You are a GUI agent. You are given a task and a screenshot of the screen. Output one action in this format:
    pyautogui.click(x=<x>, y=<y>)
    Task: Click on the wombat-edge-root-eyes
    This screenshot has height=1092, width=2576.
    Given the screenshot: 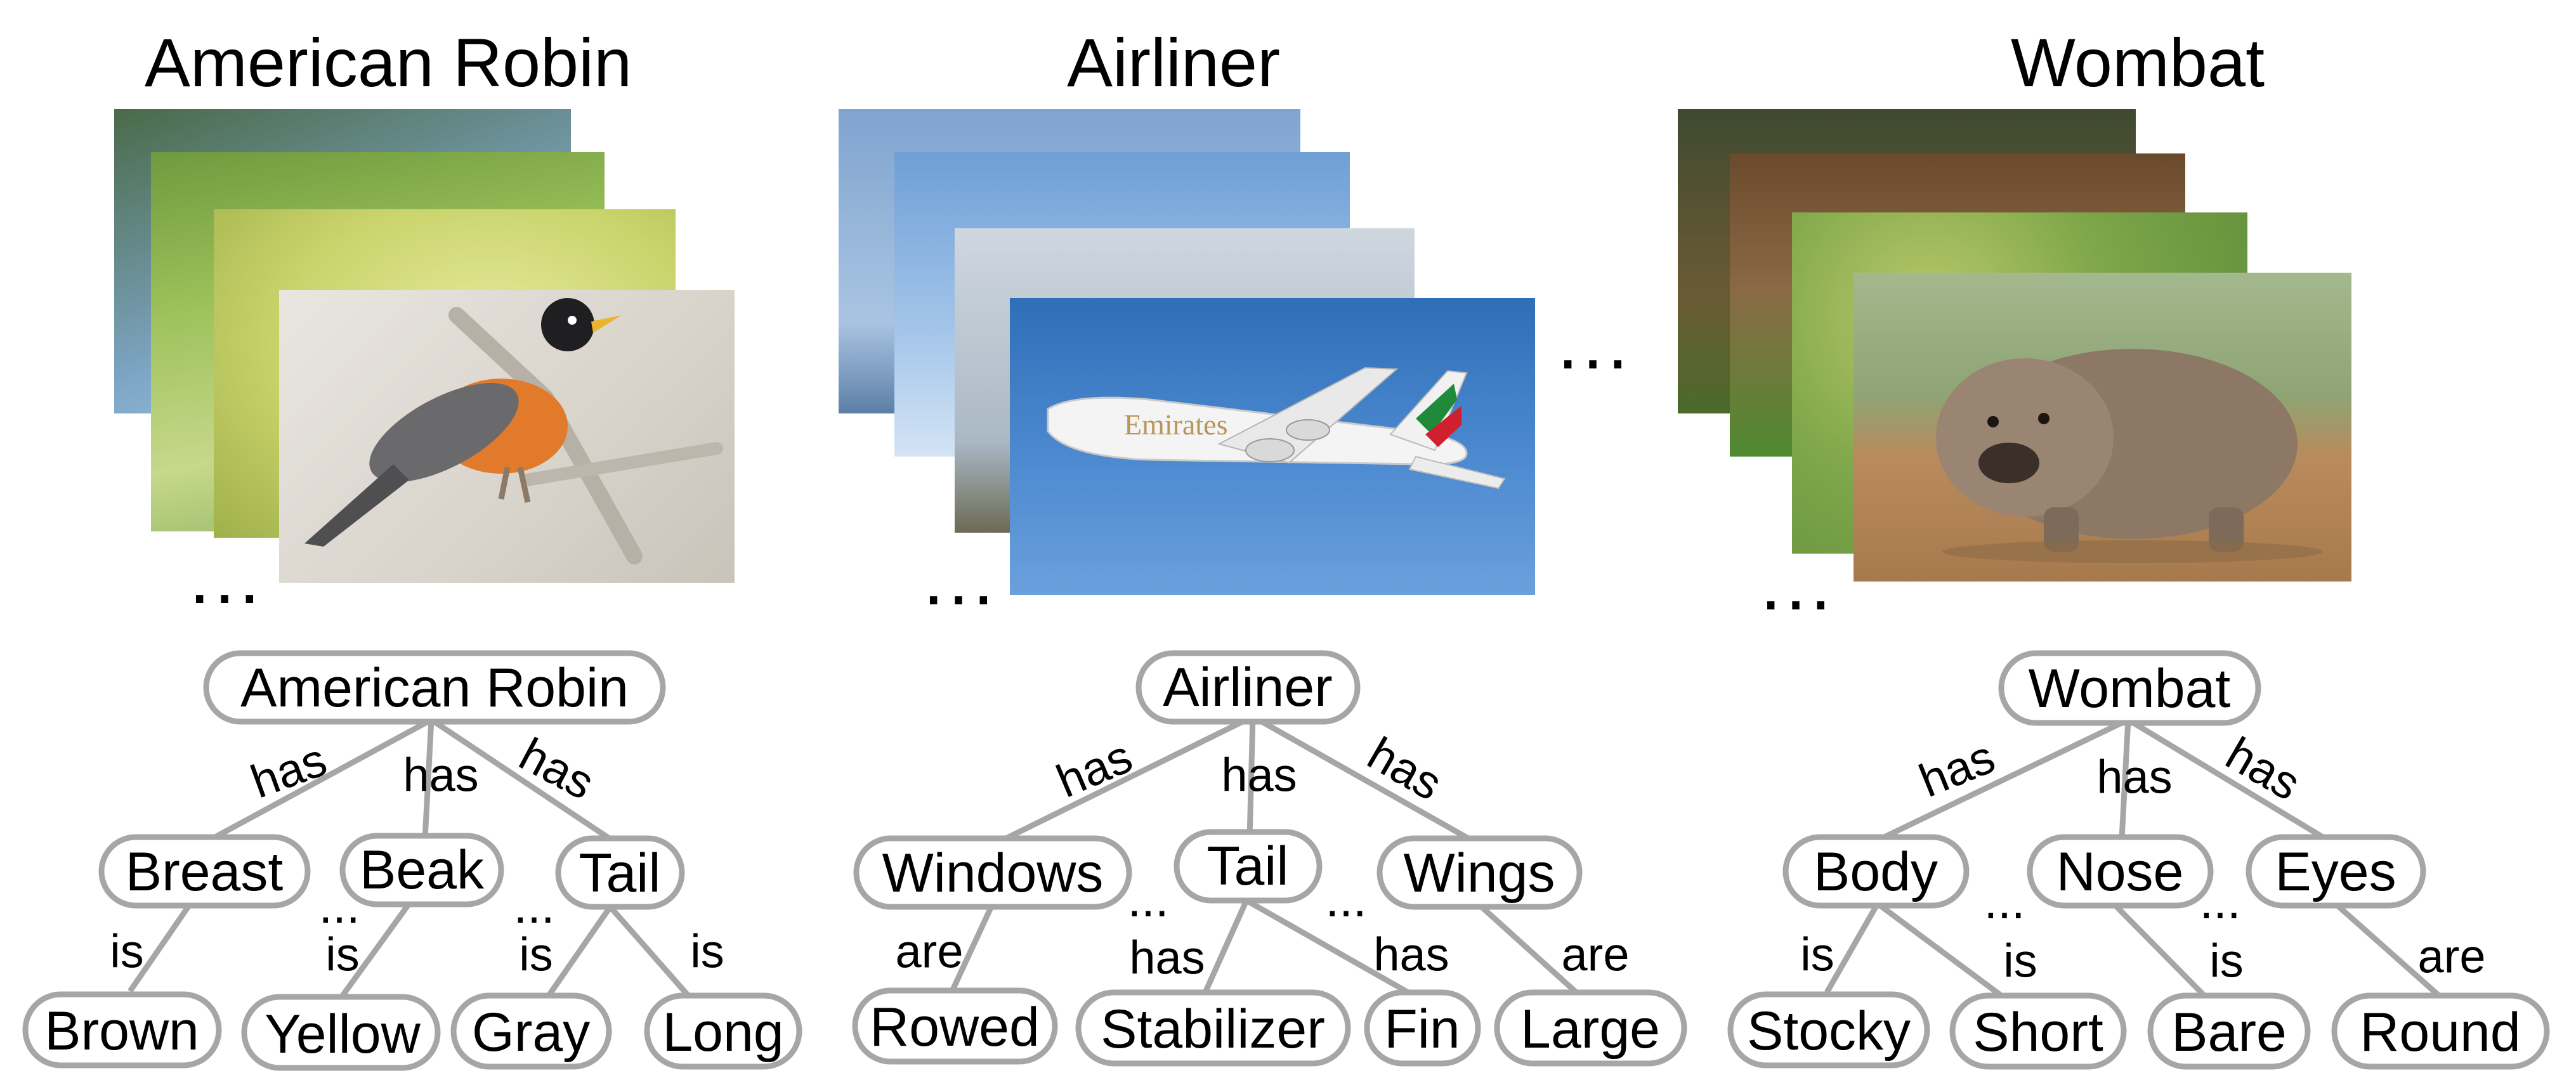 What is the action you would take?
    pyautogui.click(x=2228, y=780)
    